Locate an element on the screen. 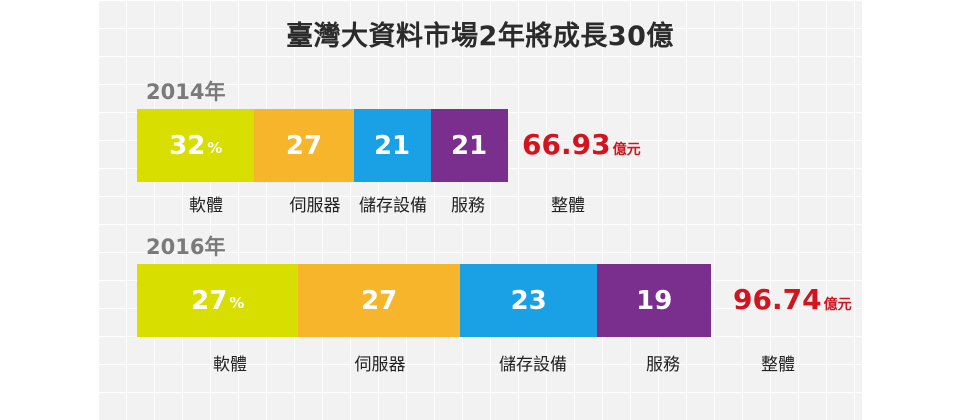  bar-row-2016: 27% 27 23 19 is located at coordinates (424, 300).